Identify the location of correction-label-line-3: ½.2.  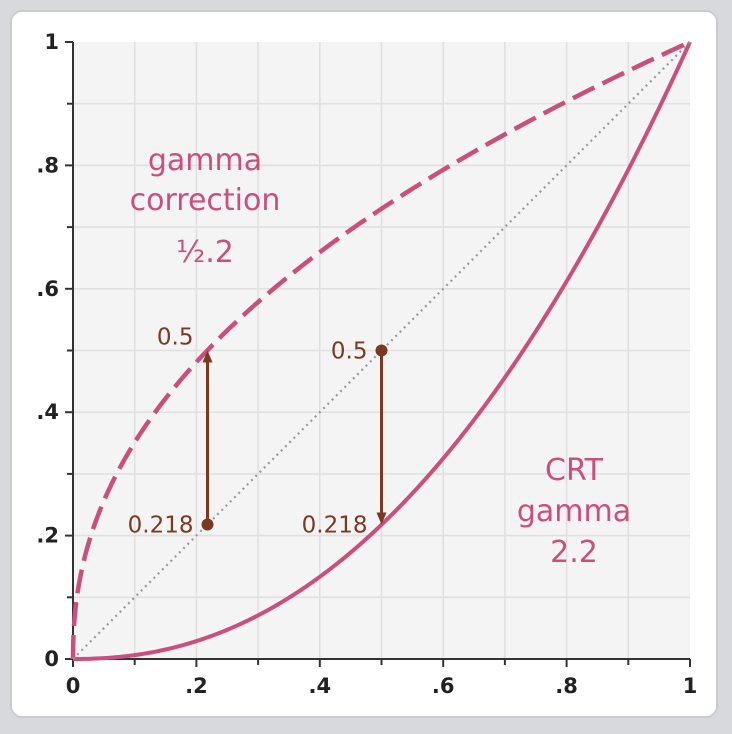
(205, 252).